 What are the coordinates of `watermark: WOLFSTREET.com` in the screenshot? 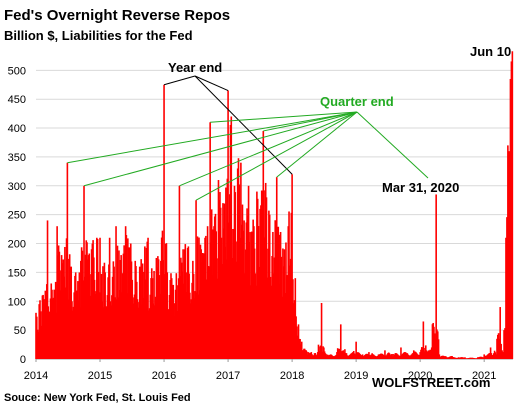 It's located at (431, 382).